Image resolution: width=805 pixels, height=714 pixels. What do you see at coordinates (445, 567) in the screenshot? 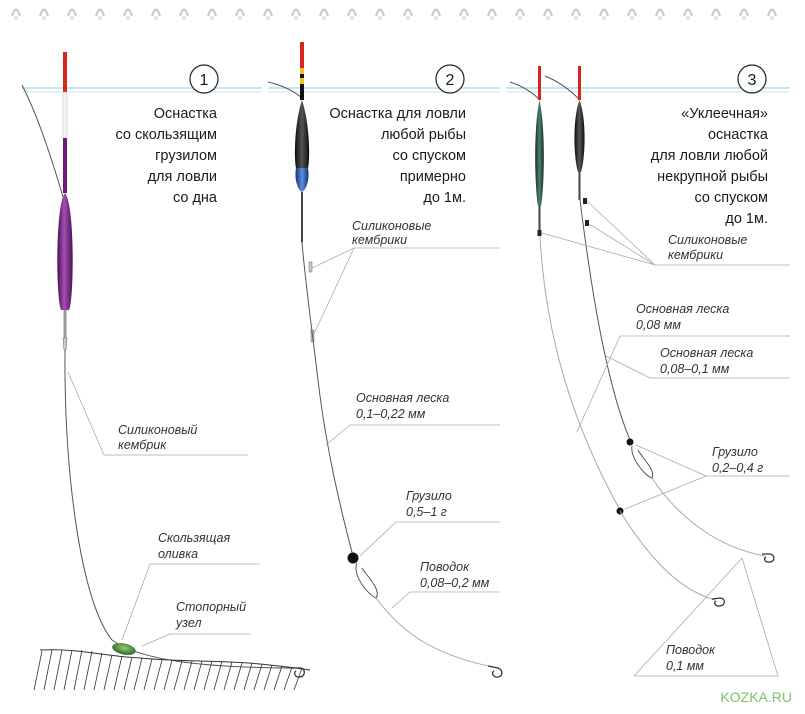
I see `svg-text: Поводок` at bounding box center [445, 567].